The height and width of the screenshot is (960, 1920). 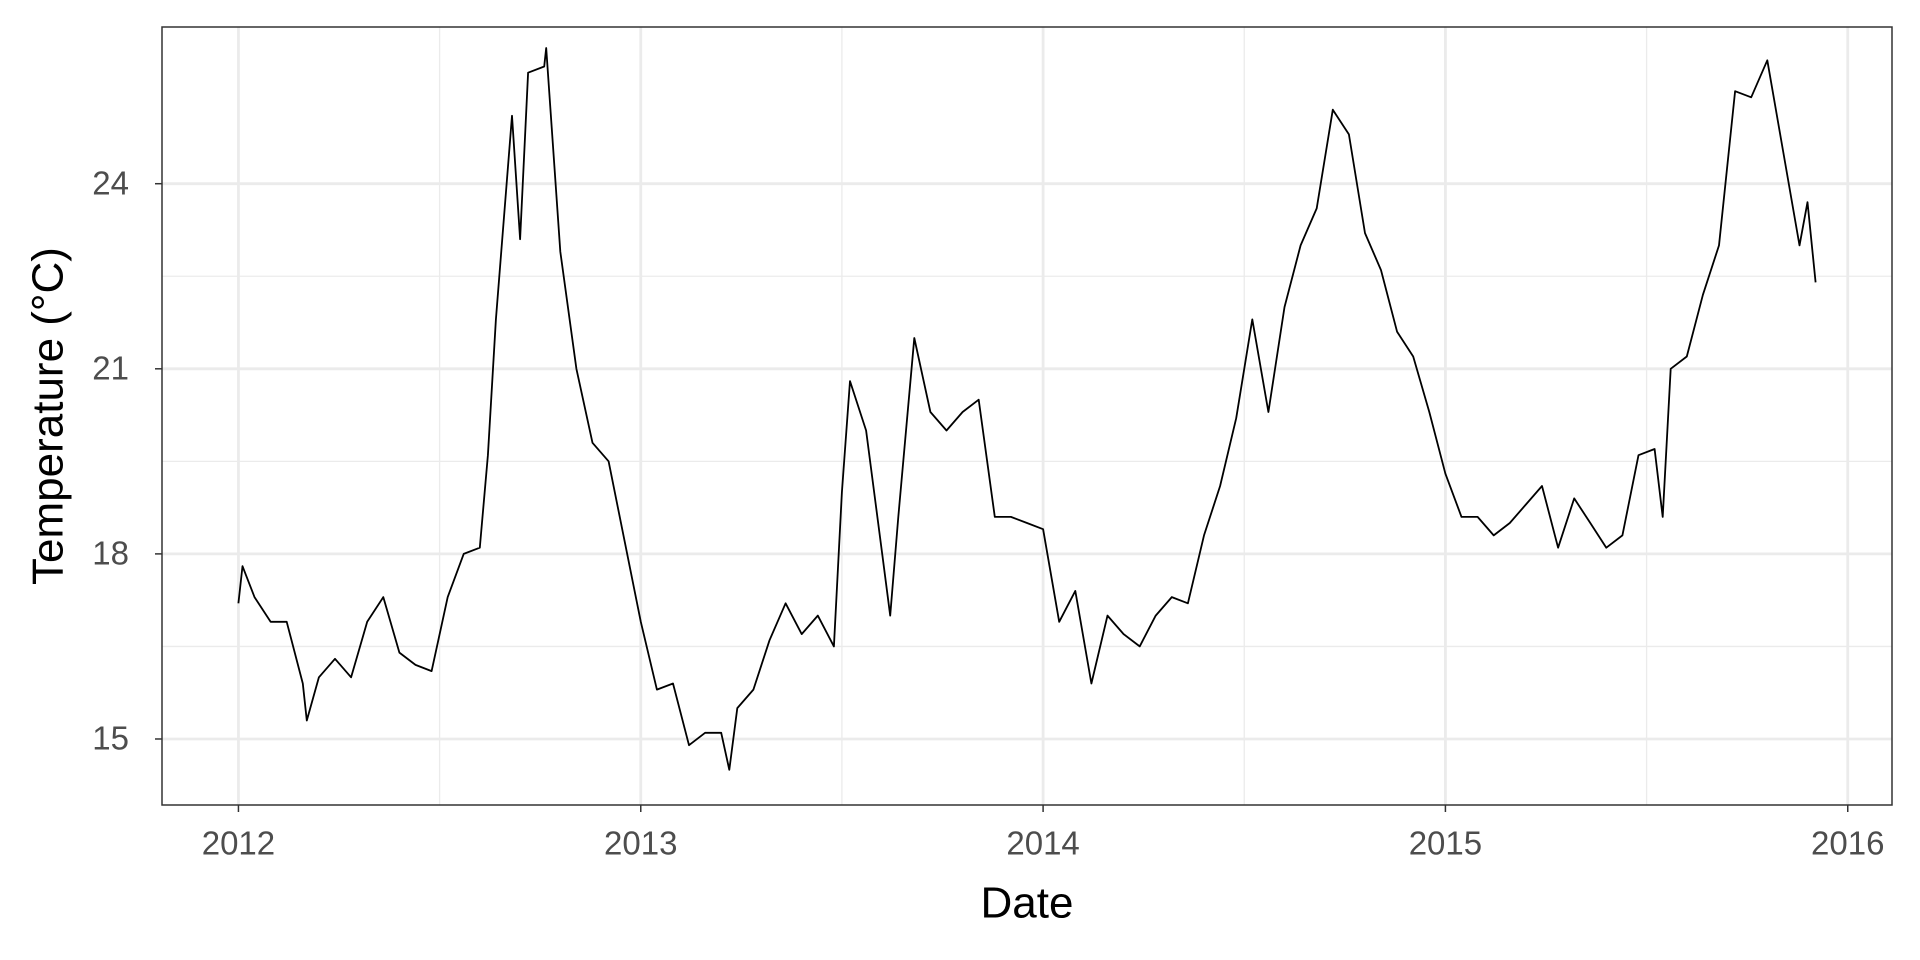 I want to click on x-tick-label: 2013, so click(x=640, y=843).